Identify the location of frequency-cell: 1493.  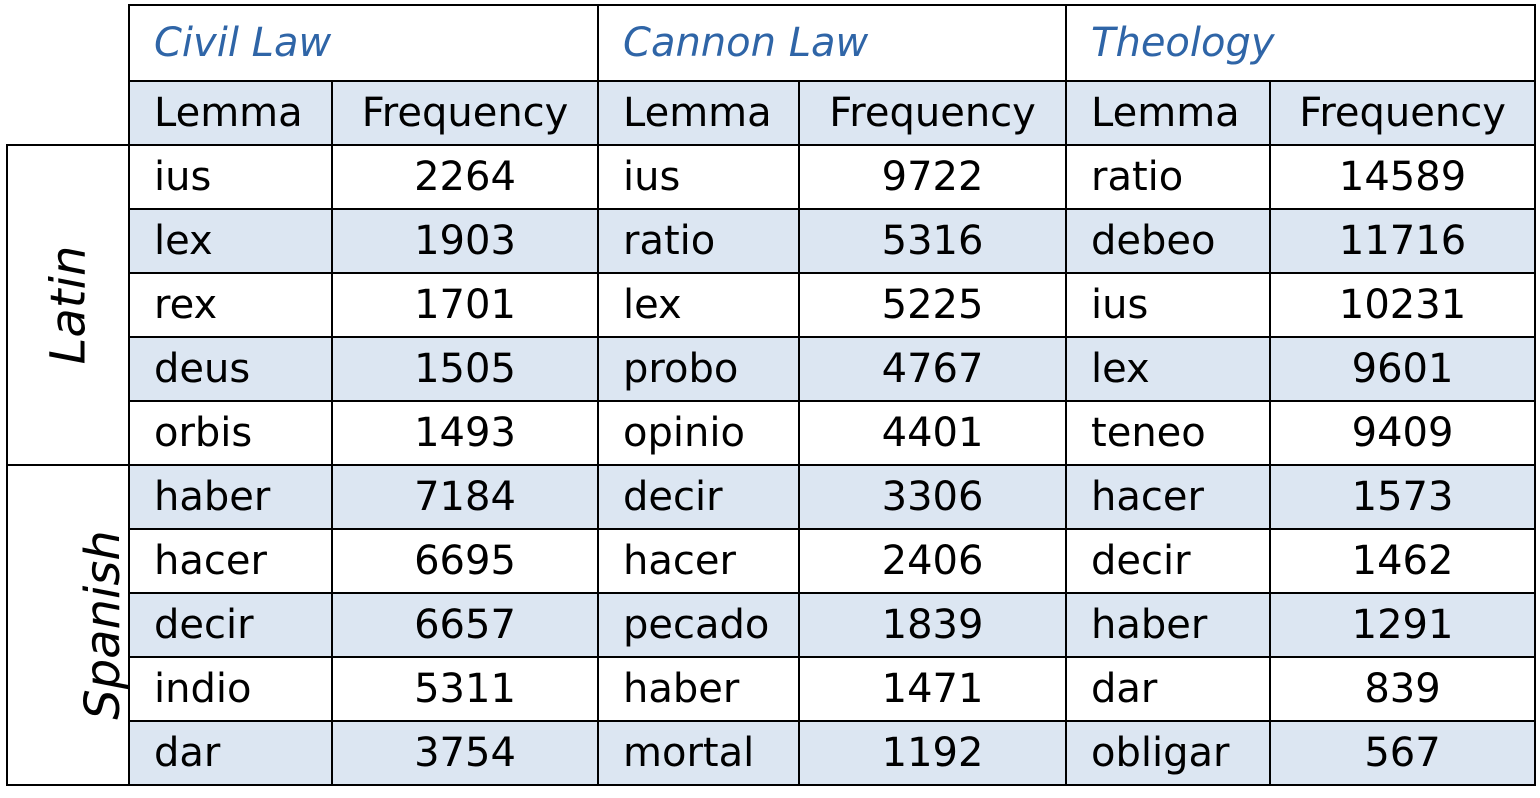
(465, 433).